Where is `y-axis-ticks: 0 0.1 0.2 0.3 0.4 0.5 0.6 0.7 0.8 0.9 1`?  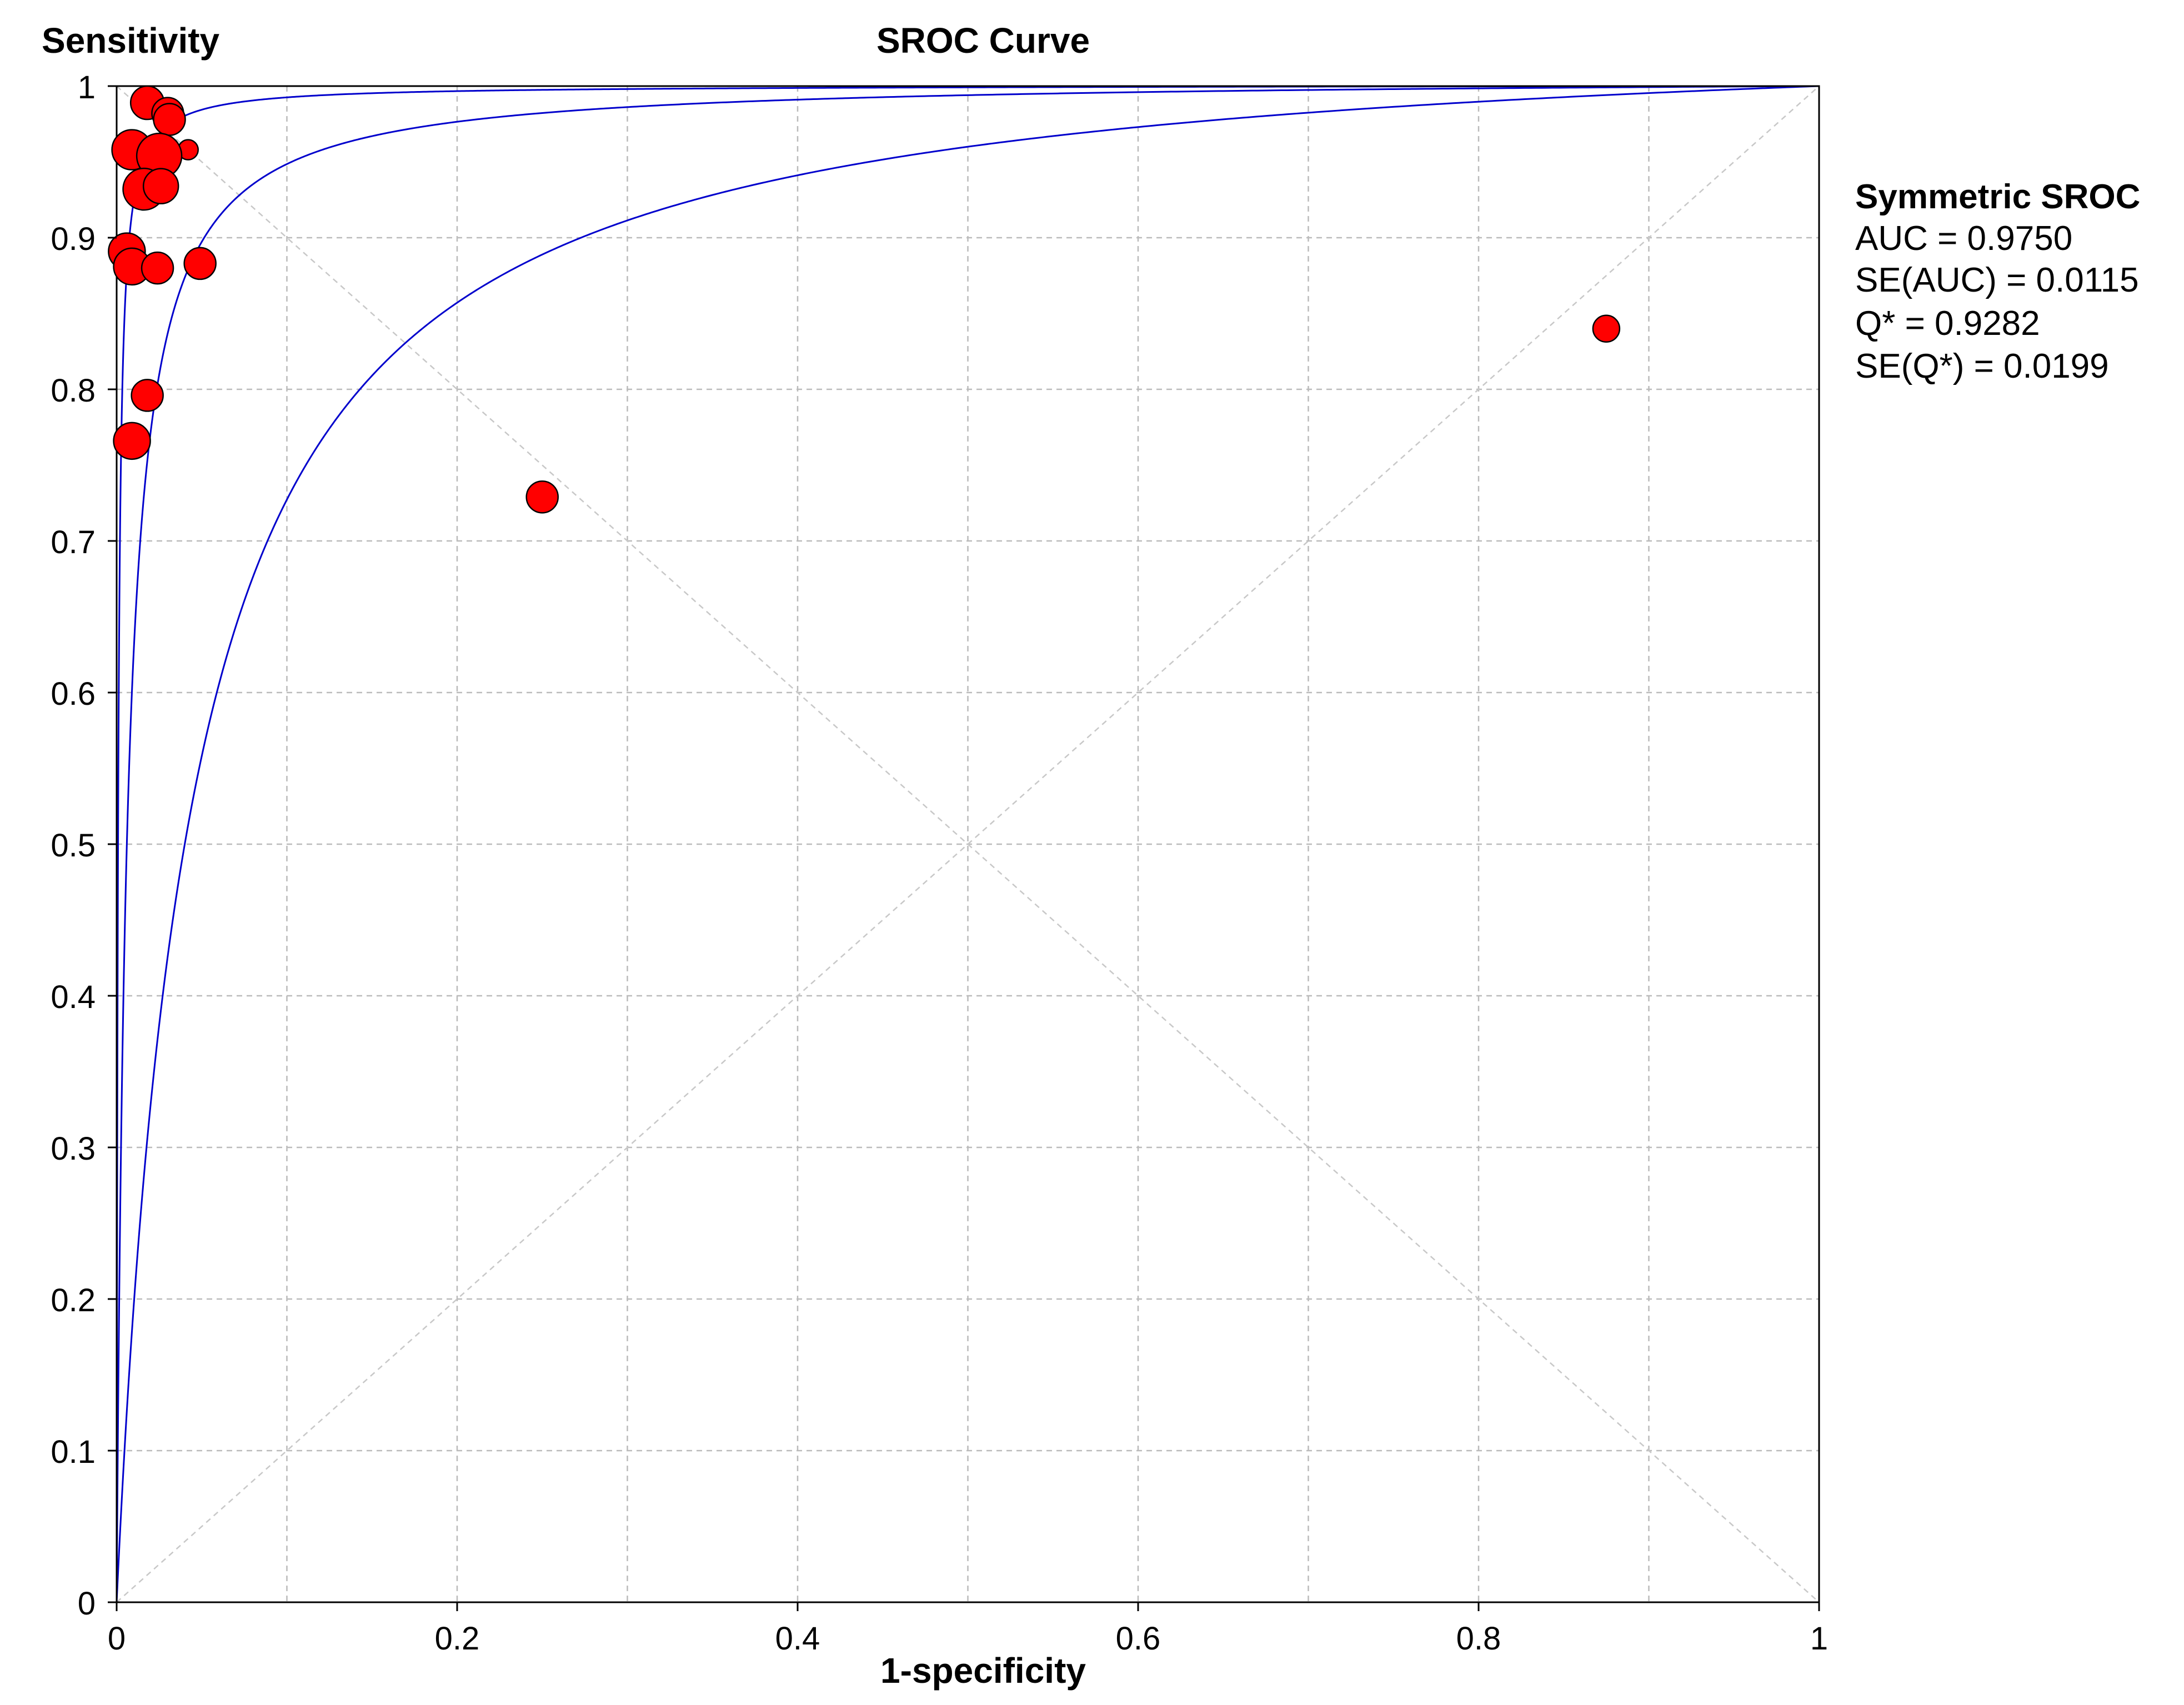 y-axis-ticks: 0 0.1 0.2 0.3 0.4 0.5 0.6 0.7 0.8 0.9 1 is located at coordinates (84, 845).